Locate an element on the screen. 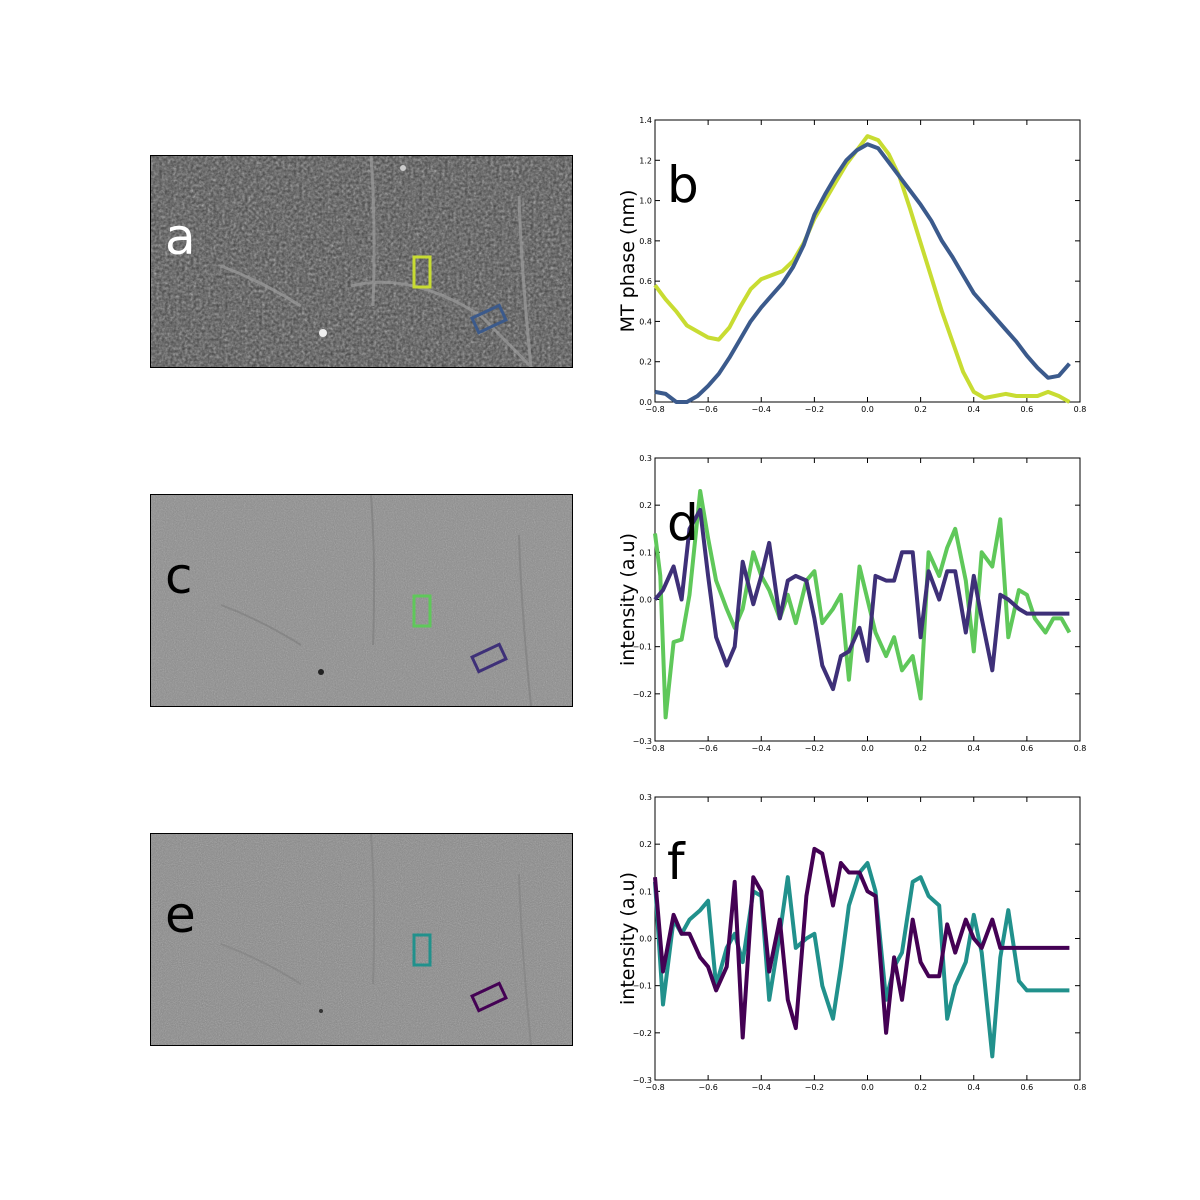  series-line-dark-purple is located at coordinates (861, 943).